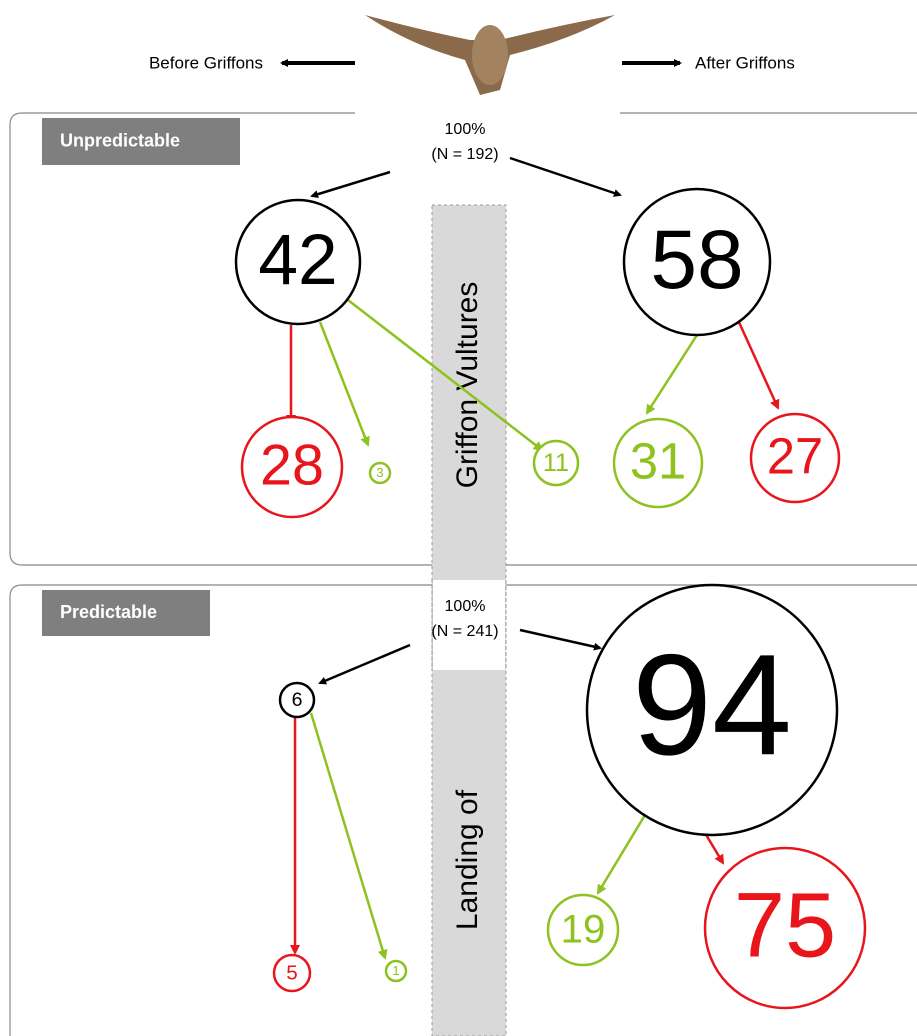 Image resolution: width=917 pixels, height=1036 pixels. What do you see at coordinates (464, 631) in the screenshot?
I see `sample-size: (N = 241)` at bounding box center [464, 631].